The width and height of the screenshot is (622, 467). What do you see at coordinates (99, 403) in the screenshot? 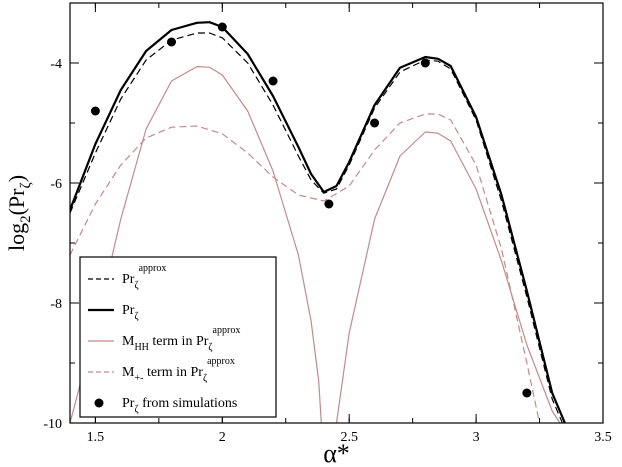
I see `legend-marker` at bounding box center [99, 403].